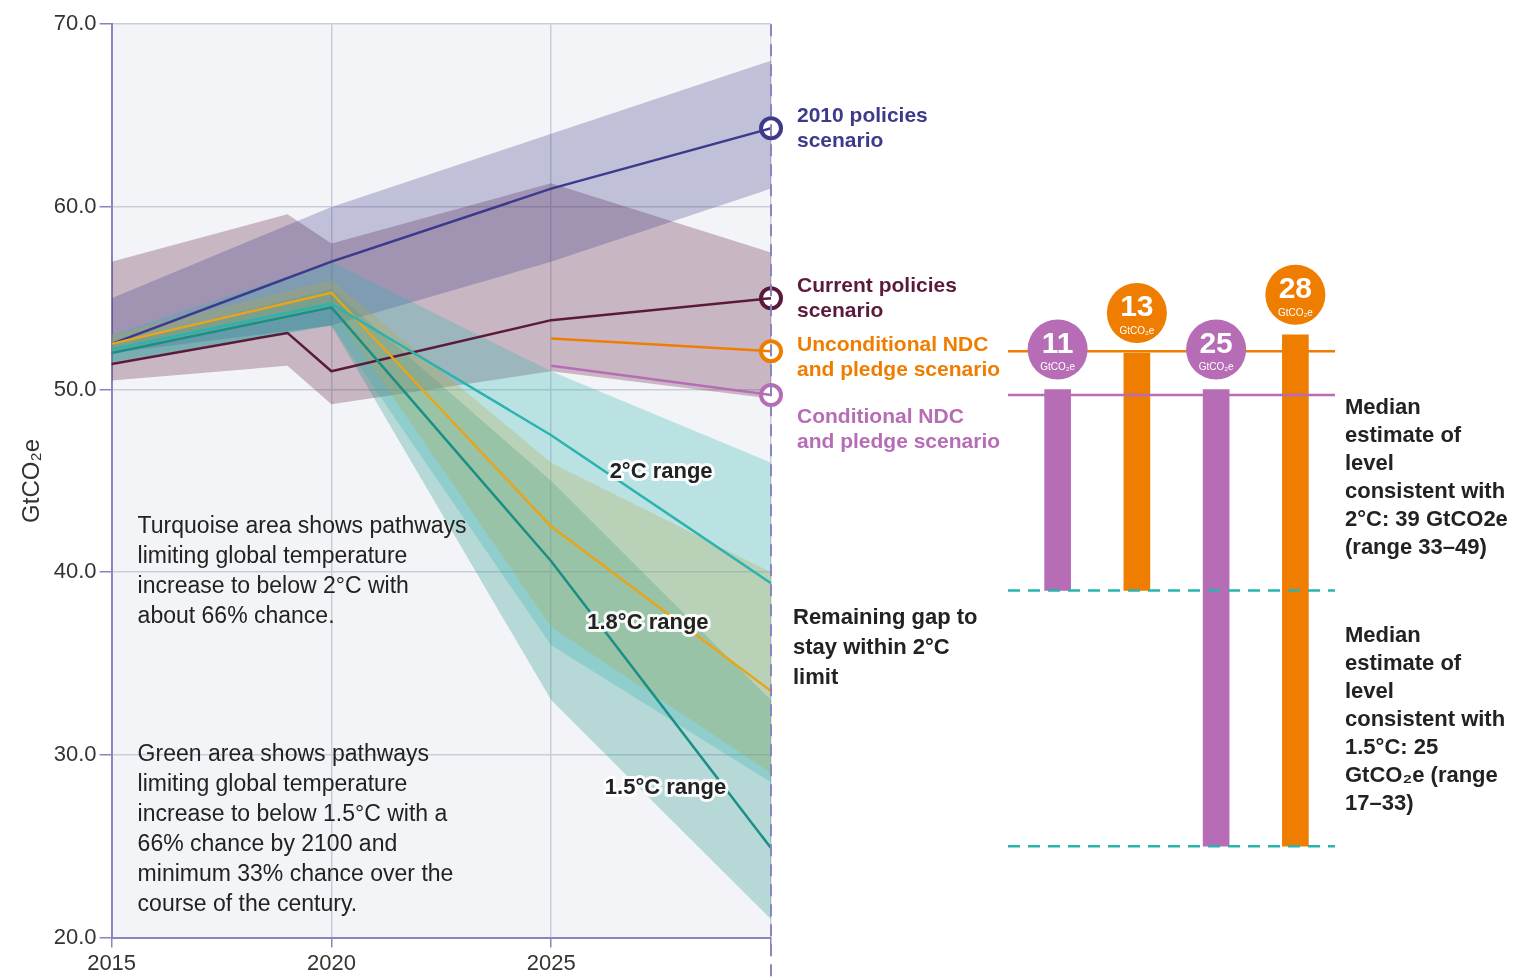 The height and width of the screenshot is (980, 1513). Describe the element at coordinates (75, 936) in the screenshot. I see `y-tick-label: 20.0` at that location.